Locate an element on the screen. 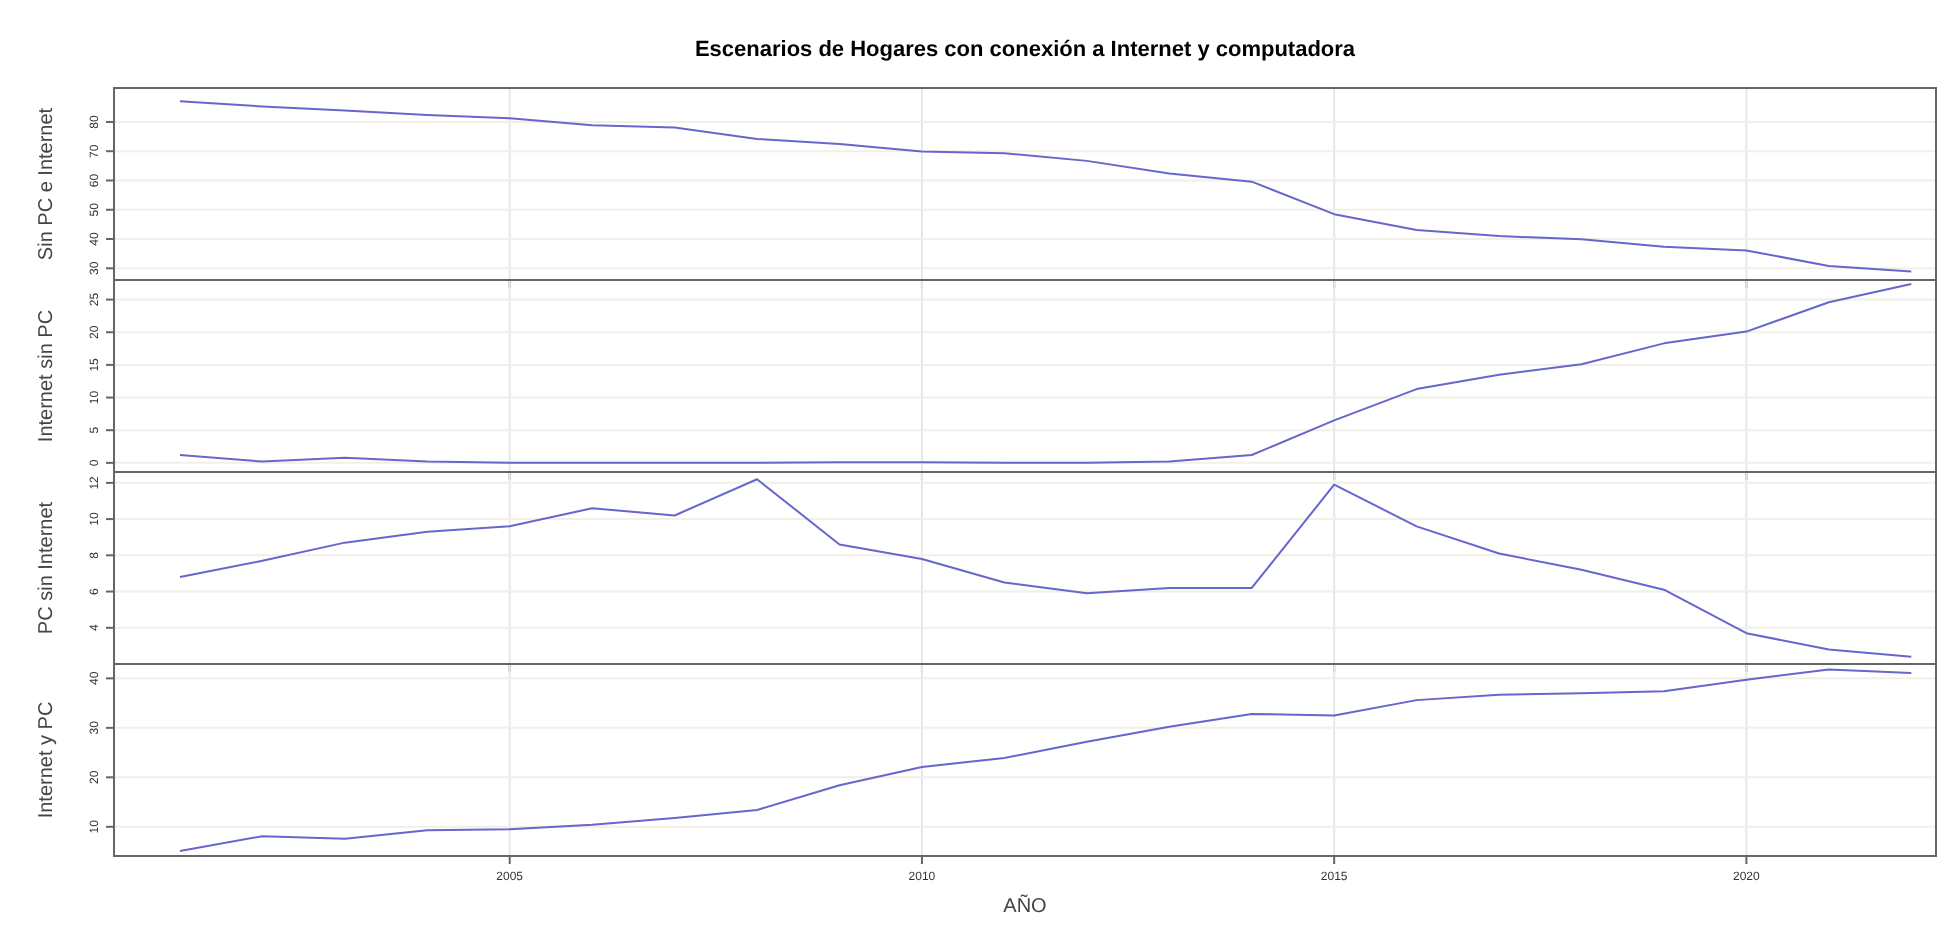 This screenshot has height=942, width=1960. y-axis-title: Internet y PC is located at coordinates (47, 760).